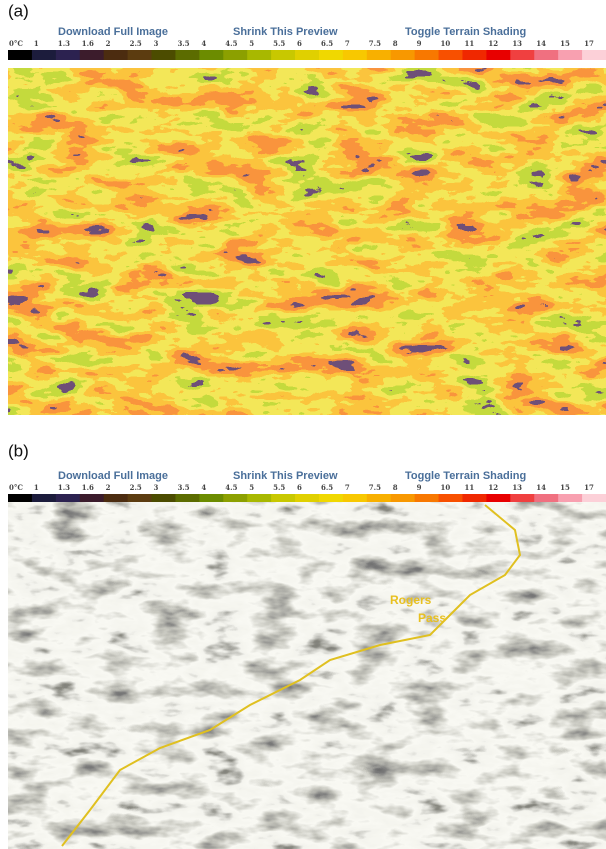  I want to click on legend-label: 7, so click(347, 487).